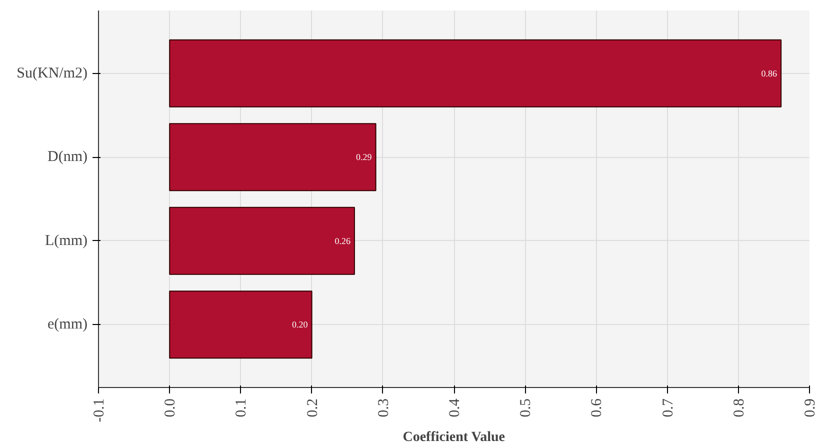 The height and width of the screenshot is (448, 823). Describe the element at coordinates (526, 408) in the screenshot. I see `text: 0.5` at that location.